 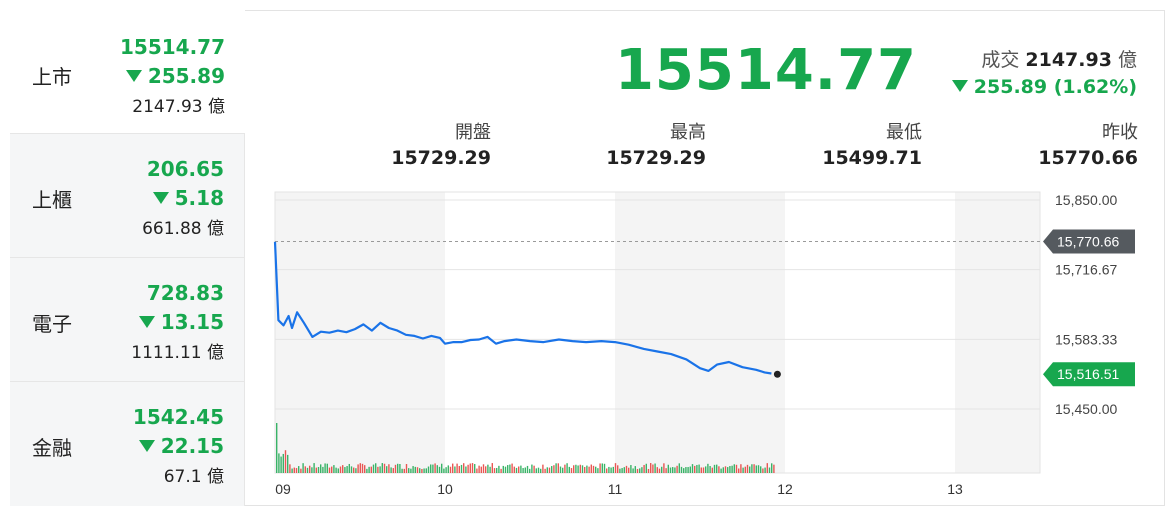 I want to click on last-price-badge: 15,516.51, so click(x=1089, y=374).